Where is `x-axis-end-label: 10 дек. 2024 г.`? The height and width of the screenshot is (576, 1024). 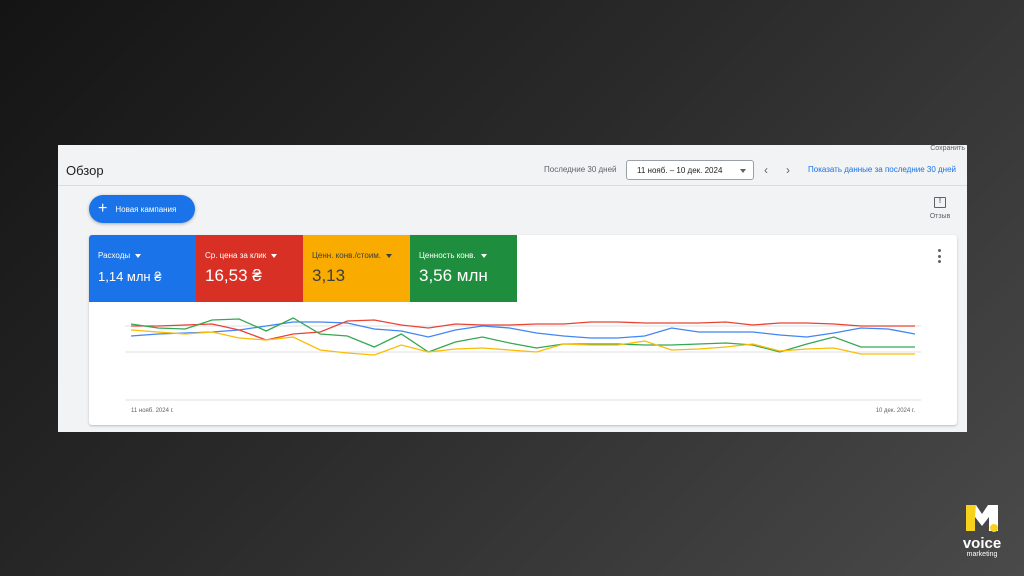 x-axis-end-label: 10 дек. 2024 г. is located at coordinates (896, 411).